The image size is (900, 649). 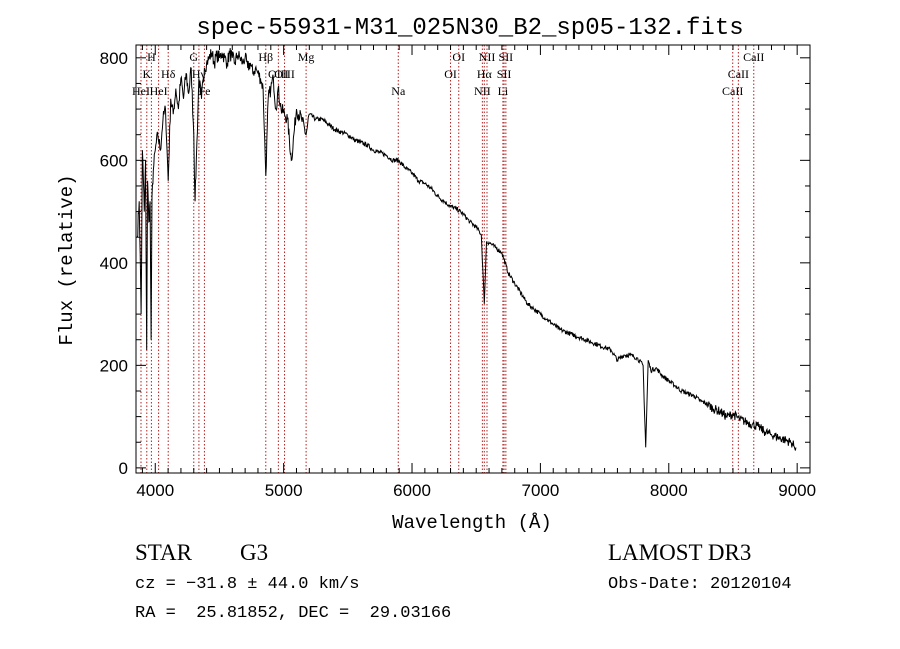 I want to click on line-label-4: Hδ, so click(x=168, y=74).